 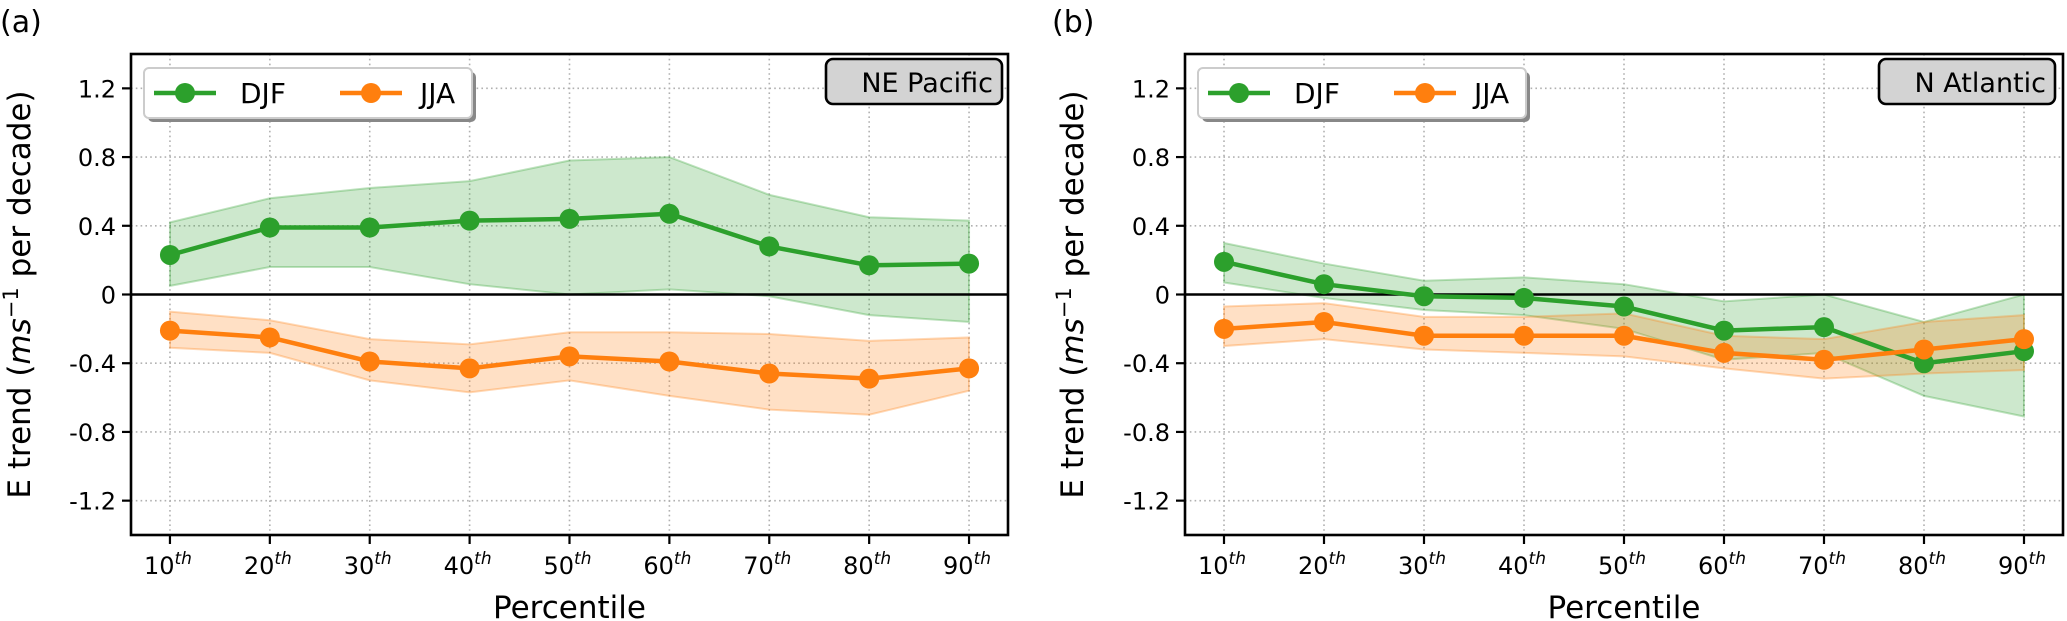 I want to click on region-label-box: N Atlantic, so click(x=1967, y=81).